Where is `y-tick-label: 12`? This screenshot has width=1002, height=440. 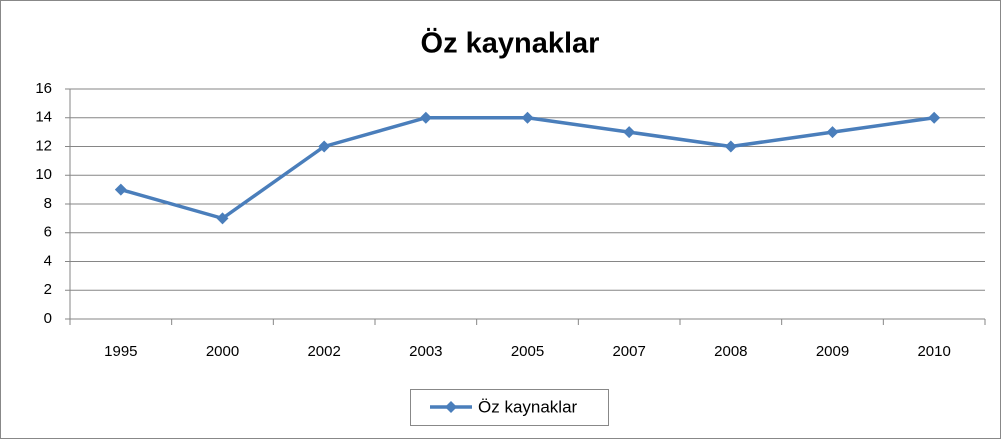 y-tick-label: 12 is located at coordinates (43, 145).